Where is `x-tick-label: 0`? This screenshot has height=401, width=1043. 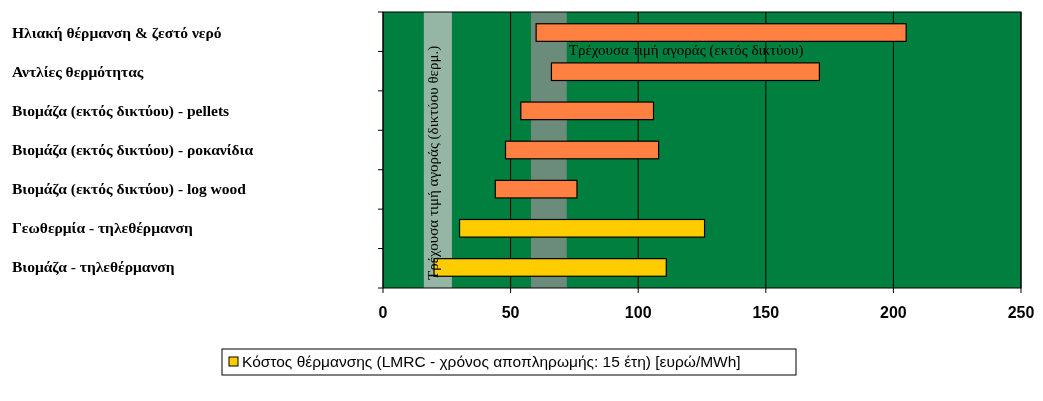 x-tick-label: 0 is located at coordinates (383, 312).